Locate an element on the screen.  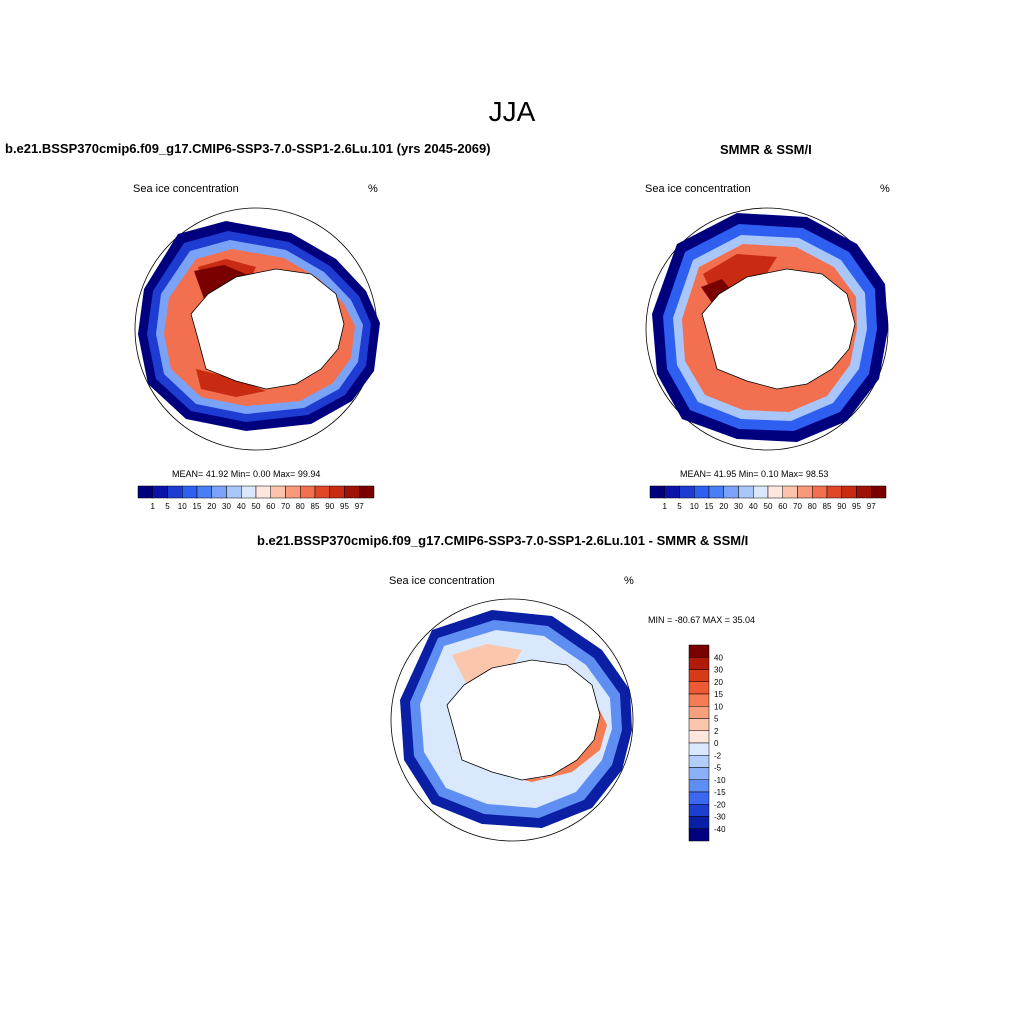
obs-colorbar-tick-label: 40 is located at coordinates (753, 506).